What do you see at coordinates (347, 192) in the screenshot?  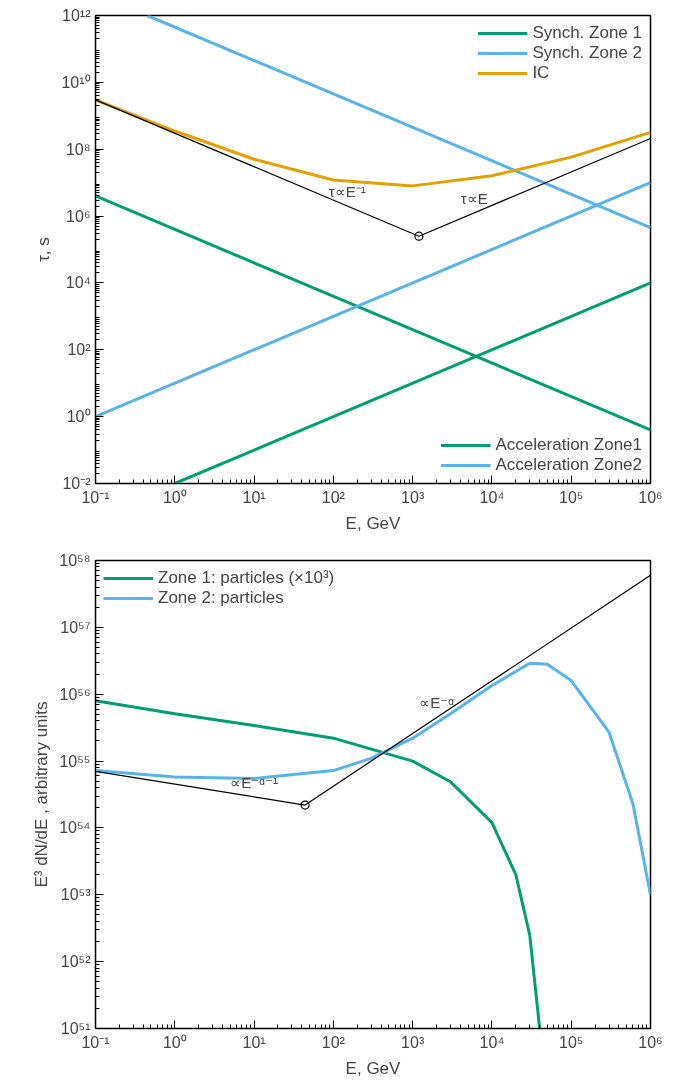 I see `annotation: τ∝E⁻¹` at bounding box center [347, 192].